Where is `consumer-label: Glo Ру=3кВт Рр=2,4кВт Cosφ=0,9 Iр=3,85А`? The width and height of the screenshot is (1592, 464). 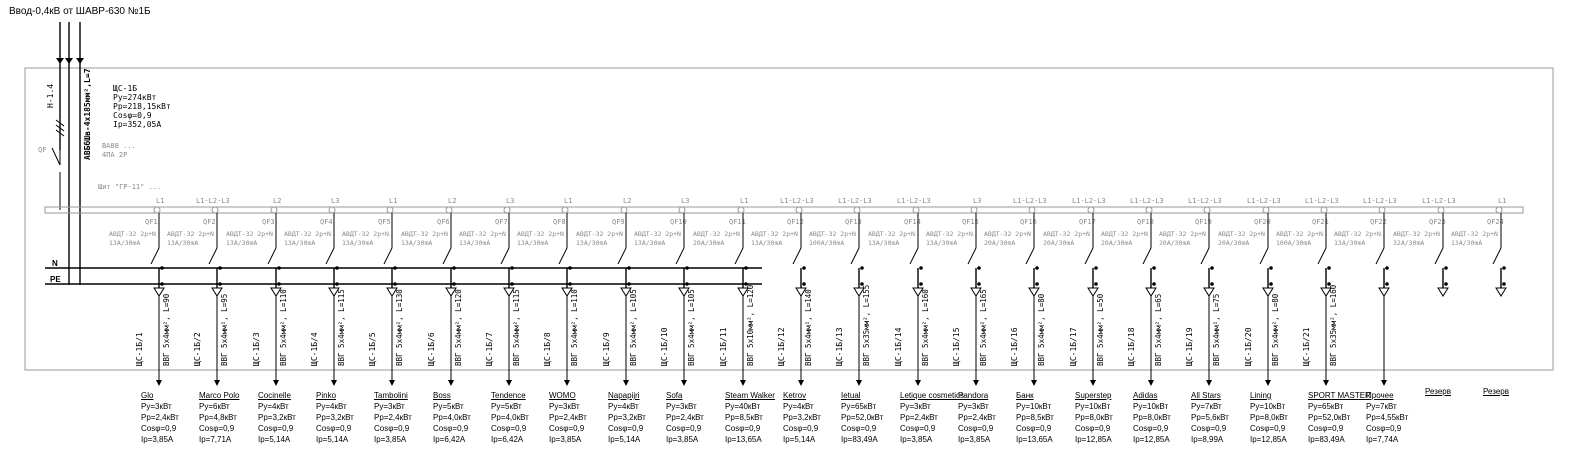
consumer-label: Glo Ру=3кВт Рр=2,4кВт Cosφ=0,9 Iр=3,85А is located at coordinates (160, 417).